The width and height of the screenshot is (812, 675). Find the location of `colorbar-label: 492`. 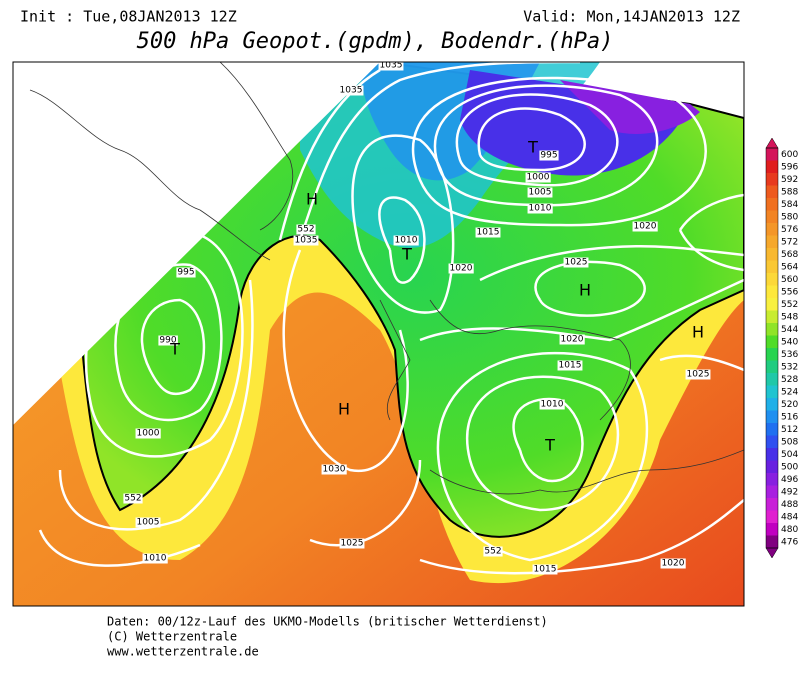

colorbar-label: 492 is located at coordinates (789, 492).